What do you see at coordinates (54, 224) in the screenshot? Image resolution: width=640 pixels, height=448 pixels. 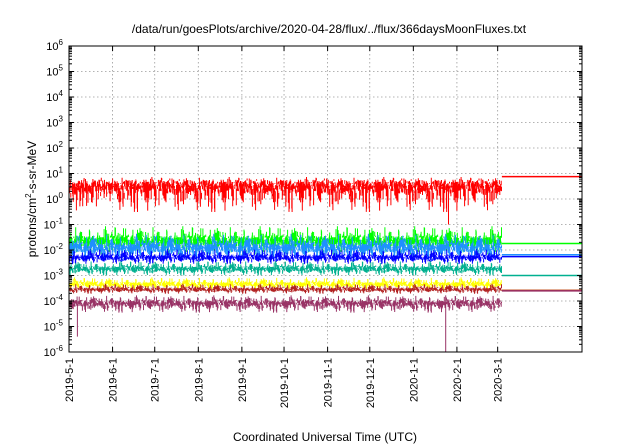 I see `y-tick-label: 10⁻¹` at bounding box center [54, 224].